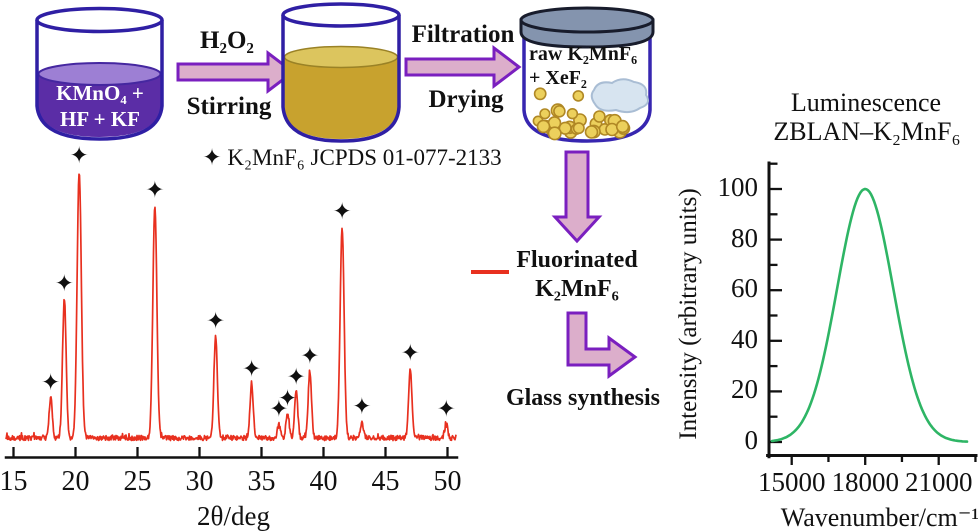 The height and width of the screenshot is (531, 978). What do you see at coordinates (744, 389) in the screenshot?
I see `lum-y-tick-label: 20` at bounding box center [744, 389].